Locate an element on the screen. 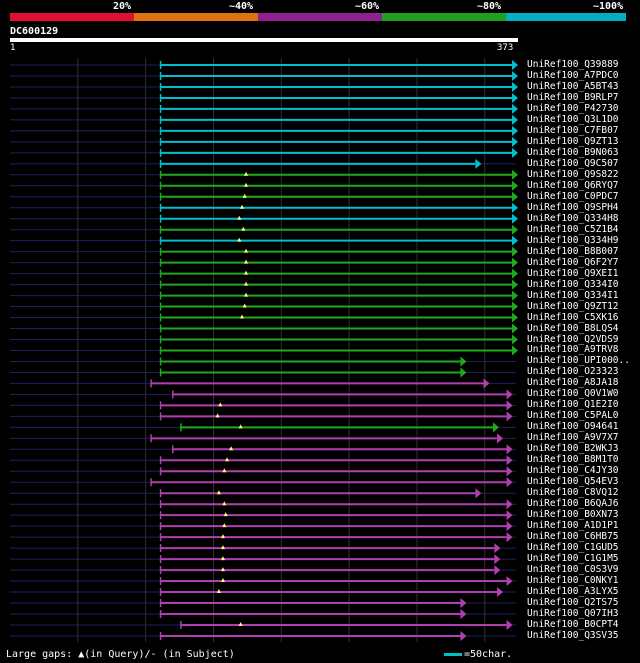 The height and width of the screenshot is (663, 640). hit-label: UniRef100_C1G1M5 is located at coordinates (573, 559).